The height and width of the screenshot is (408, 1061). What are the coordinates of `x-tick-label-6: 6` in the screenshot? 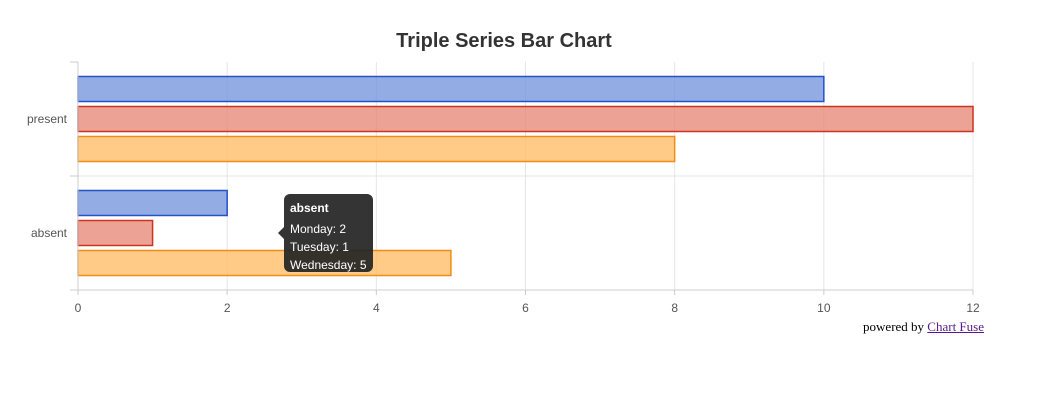 It's located at (525, 308).